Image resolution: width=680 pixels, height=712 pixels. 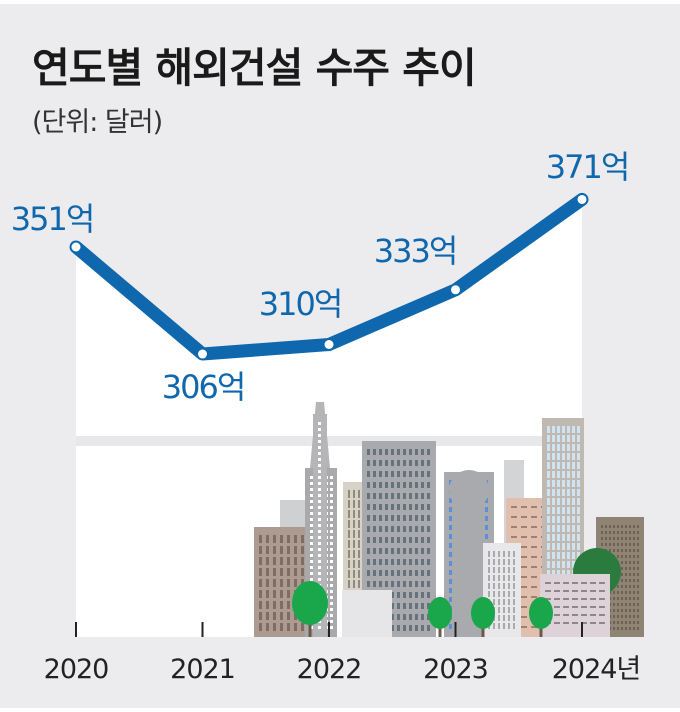 I want to click on data-label: 310억, so click(x=300, y=304).